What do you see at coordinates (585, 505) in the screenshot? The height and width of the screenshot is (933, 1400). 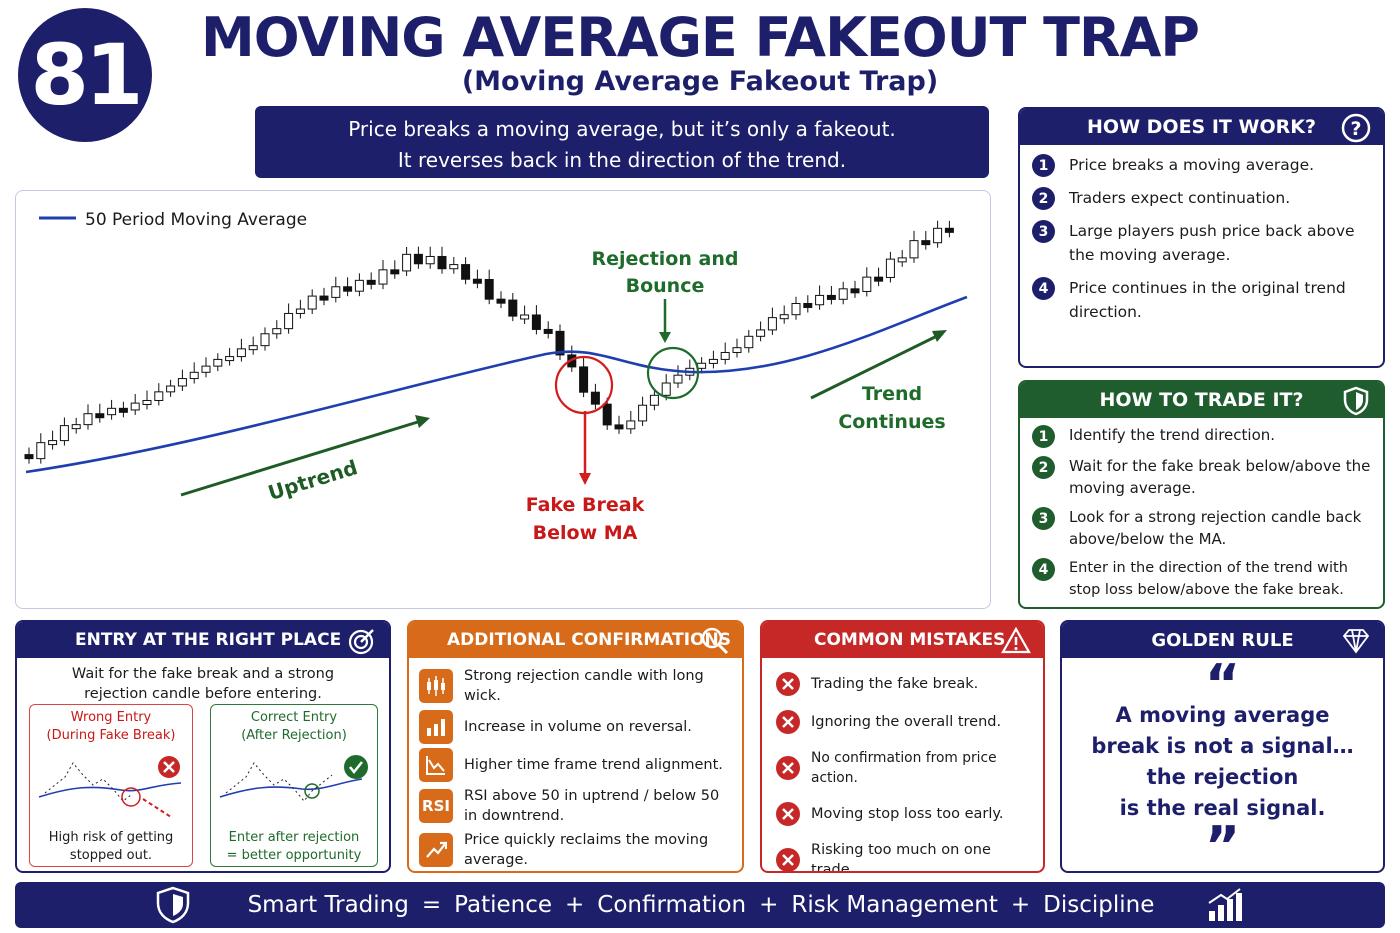 I see `label: Fake Break` at bounding box center [585, 505].